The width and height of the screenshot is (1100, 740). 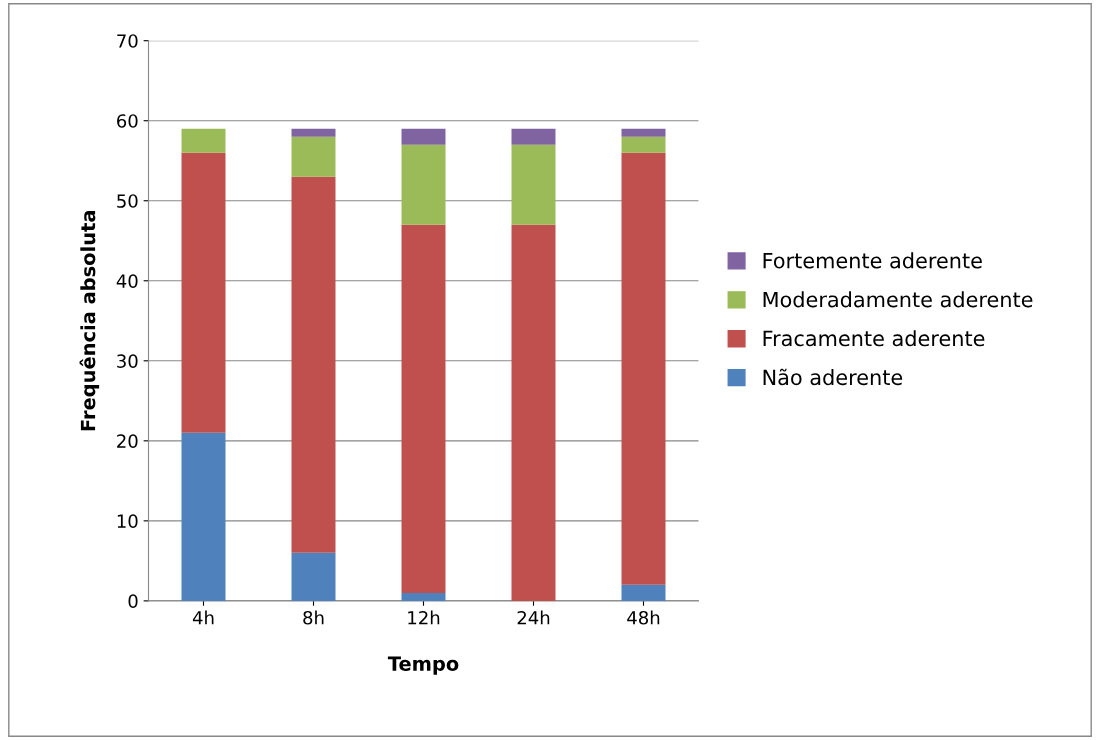 I want to click on y-tick-label: 70, so click(x=127, y=41).